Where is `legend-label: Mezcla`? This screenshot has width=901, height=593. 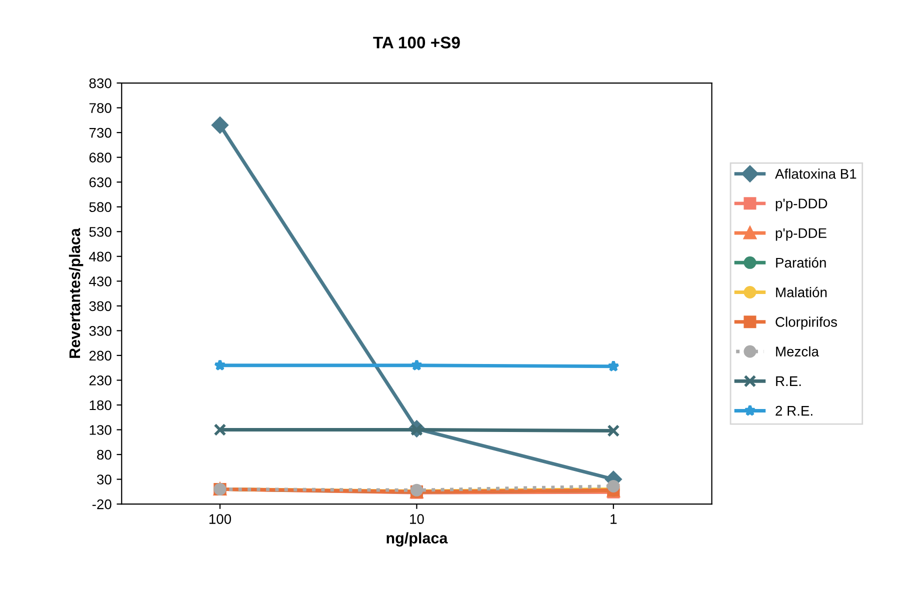
legend-label: Mezcla is located at coordinates (797, 351).